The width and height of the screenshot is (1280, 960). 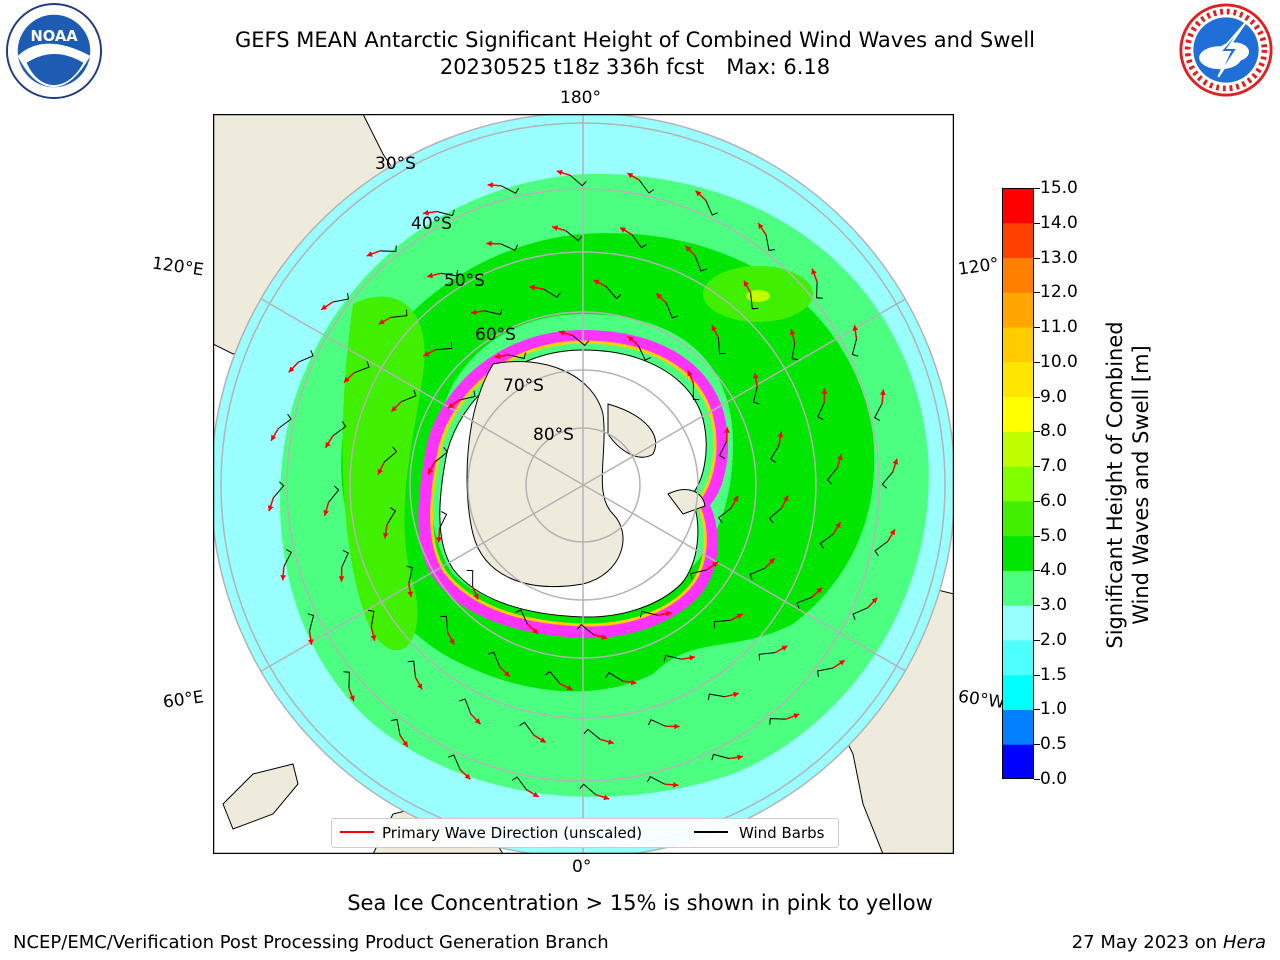 What do you see at coordinates (635, 67) in the screenshot?
I see `chart-subtitle: 20230525 t18z 336h fcst Max: 6.18` at bounding box center [635, 67].